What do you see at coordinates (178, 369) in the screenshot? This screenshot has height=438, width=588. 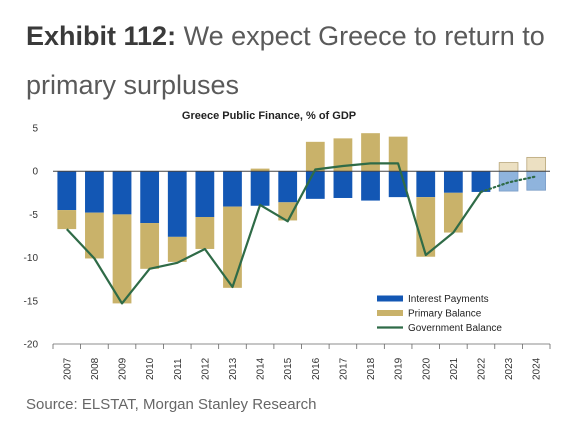 I see `x-tick-label: 2011` at bounding box center [178, 369].